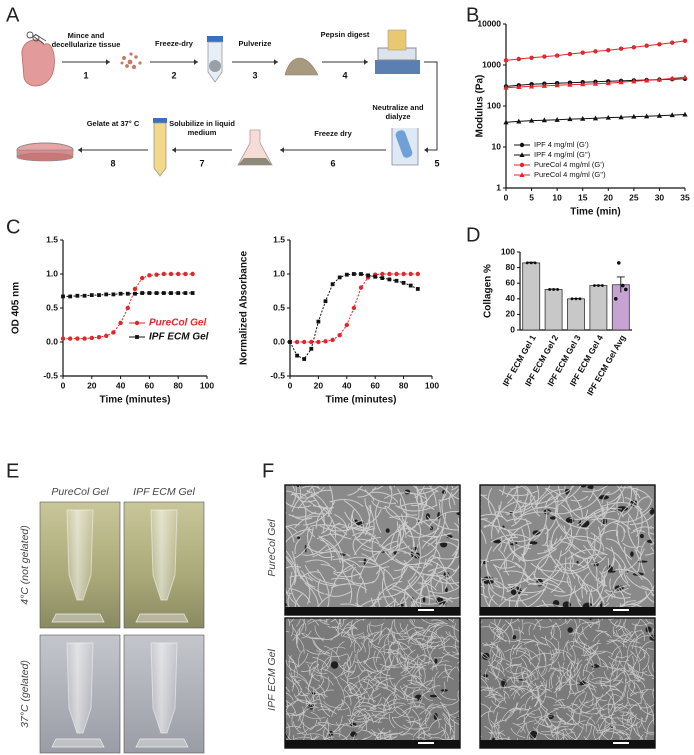 The image size is (694, 755). Describe the element at coordinates (480, 106) in the screenshot. I see `y-axis-label: Modulus (Pa)` at that location.